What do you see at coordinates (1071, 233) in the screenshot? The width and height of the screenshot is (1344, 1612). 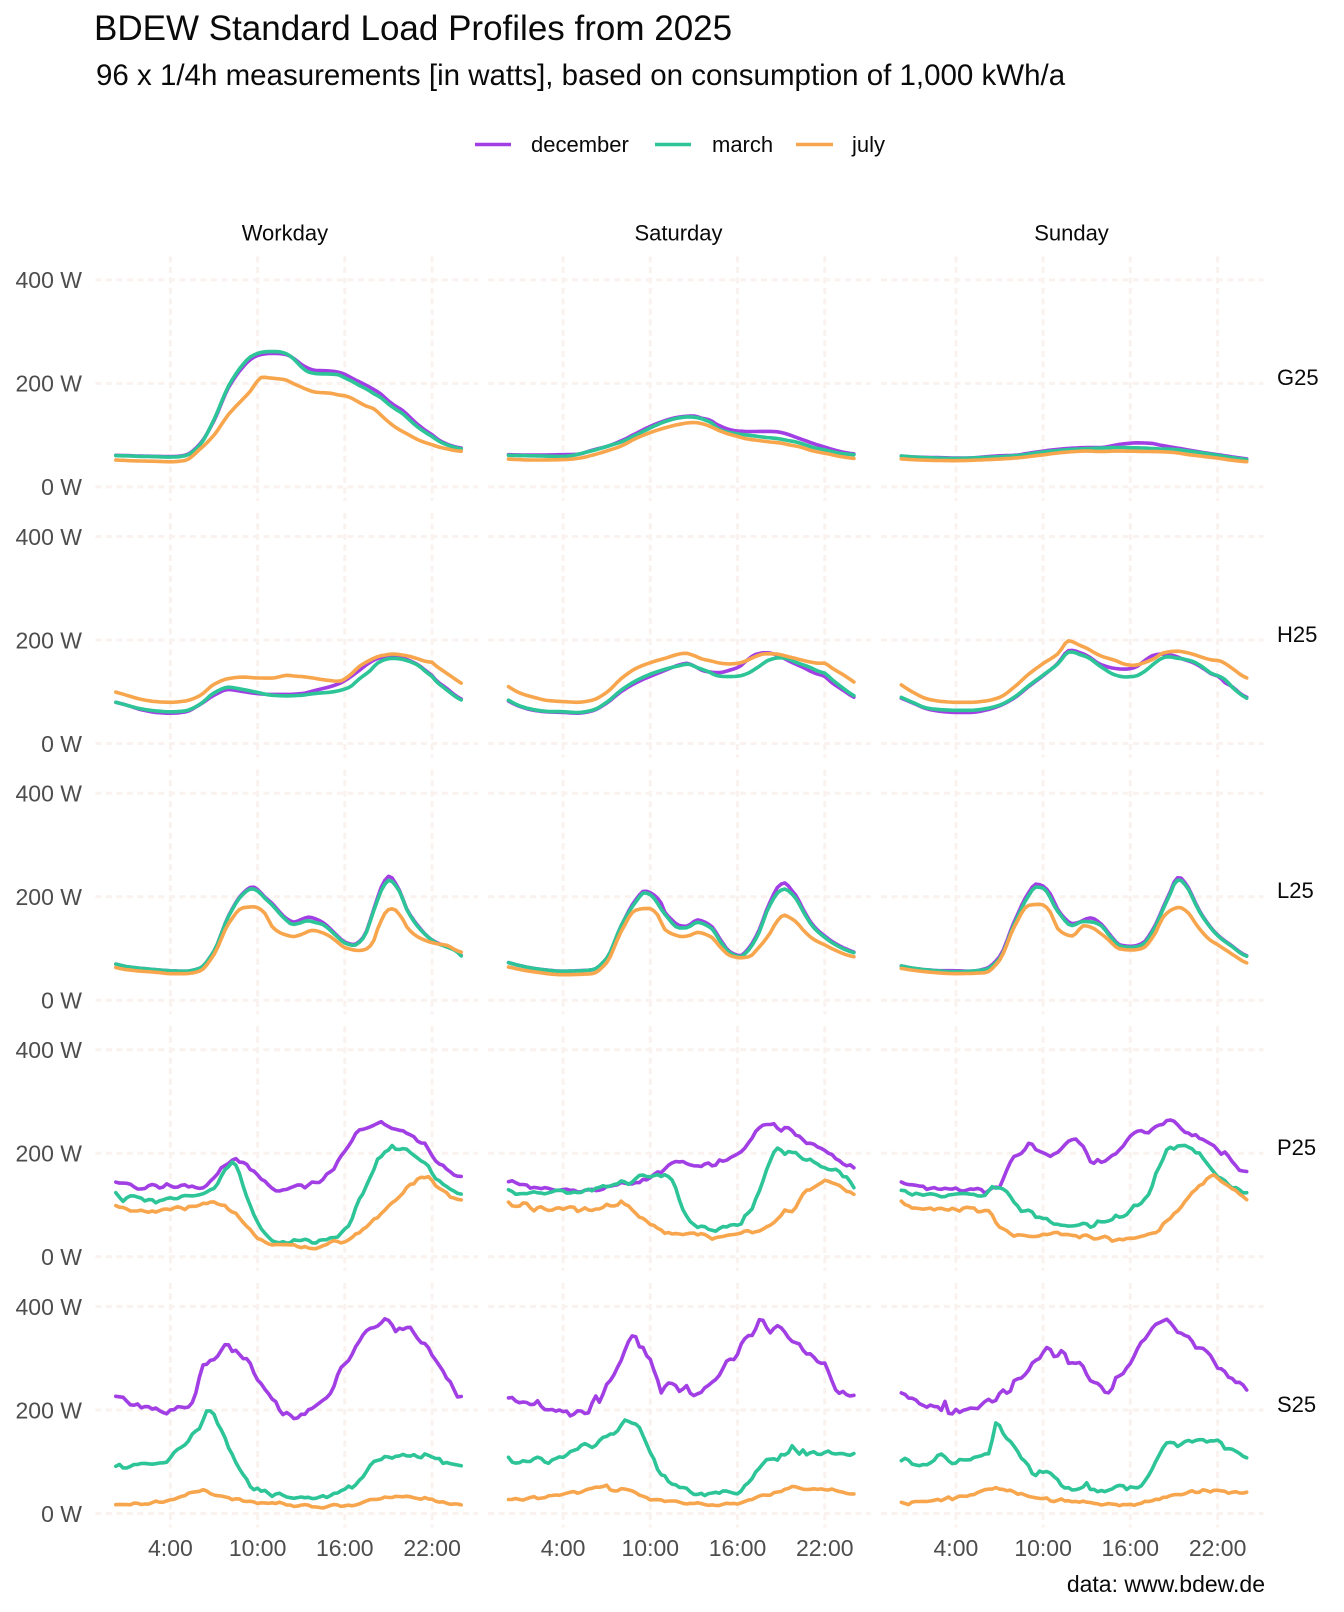 I see `svg-text: Sunday` at bounding box center [1071, 233].